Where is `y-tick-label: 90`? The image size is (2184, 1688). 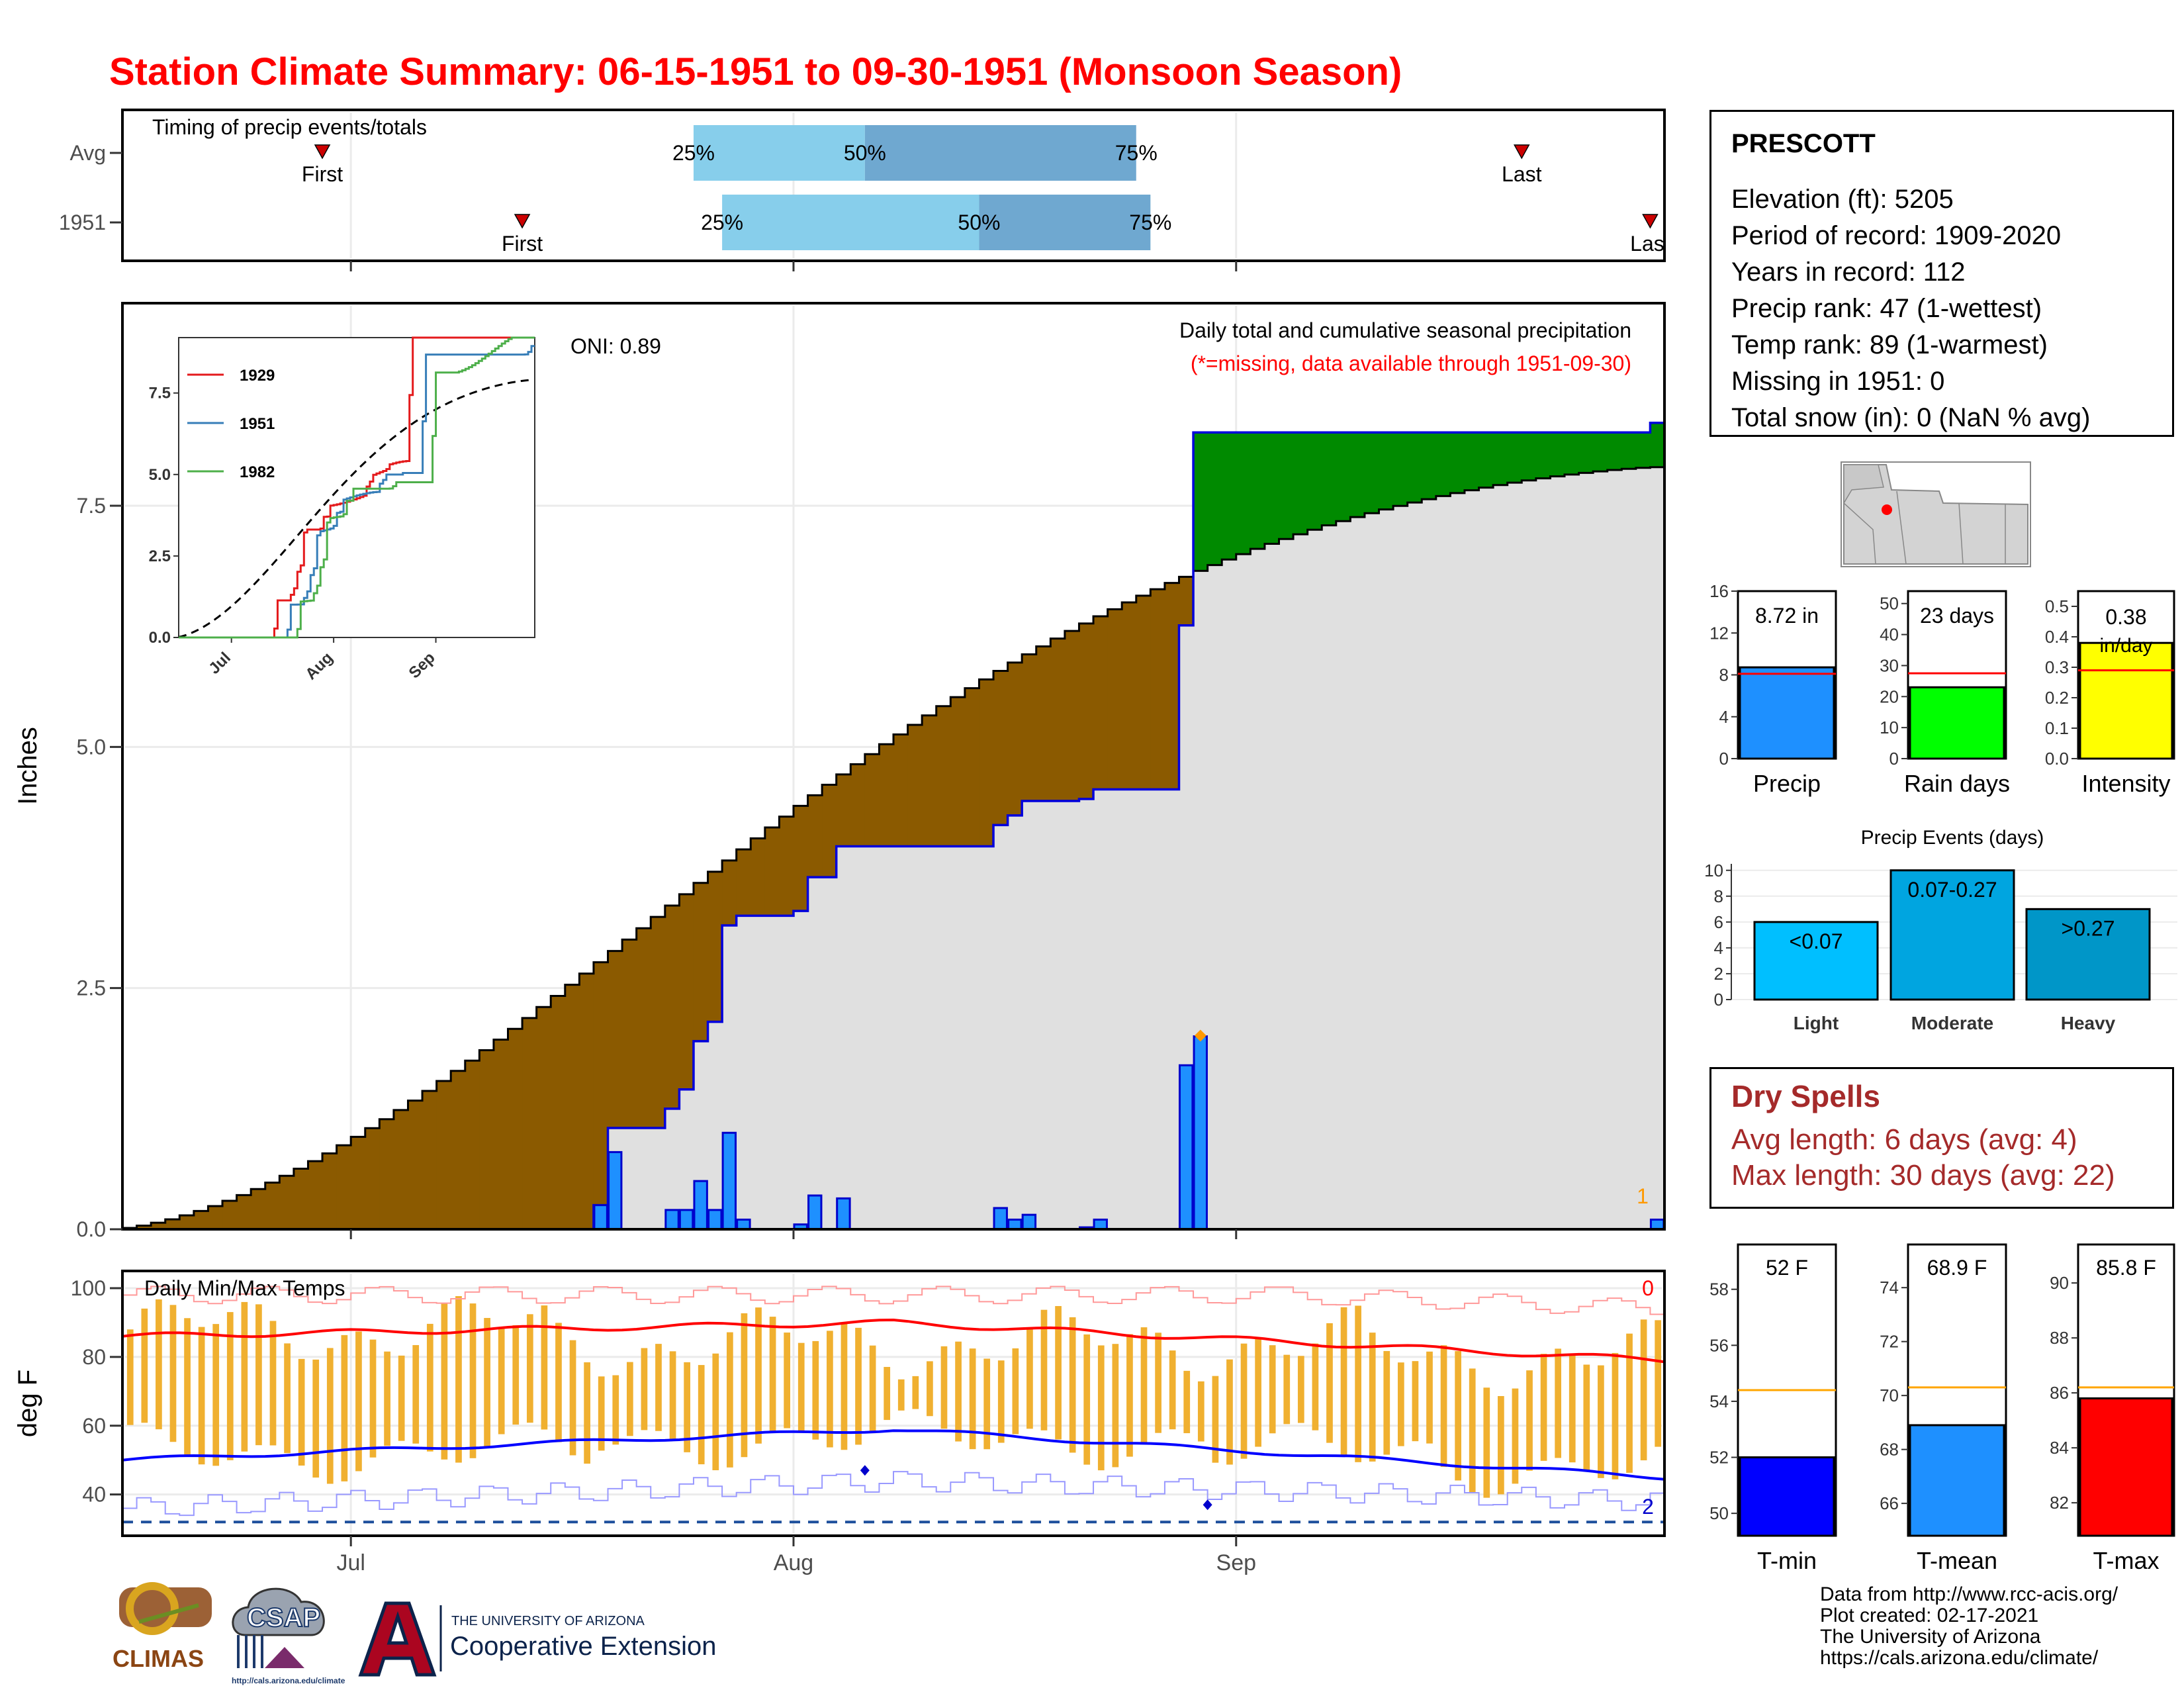 y-tick-label: 90 is located at coordinates (2059, 1283).